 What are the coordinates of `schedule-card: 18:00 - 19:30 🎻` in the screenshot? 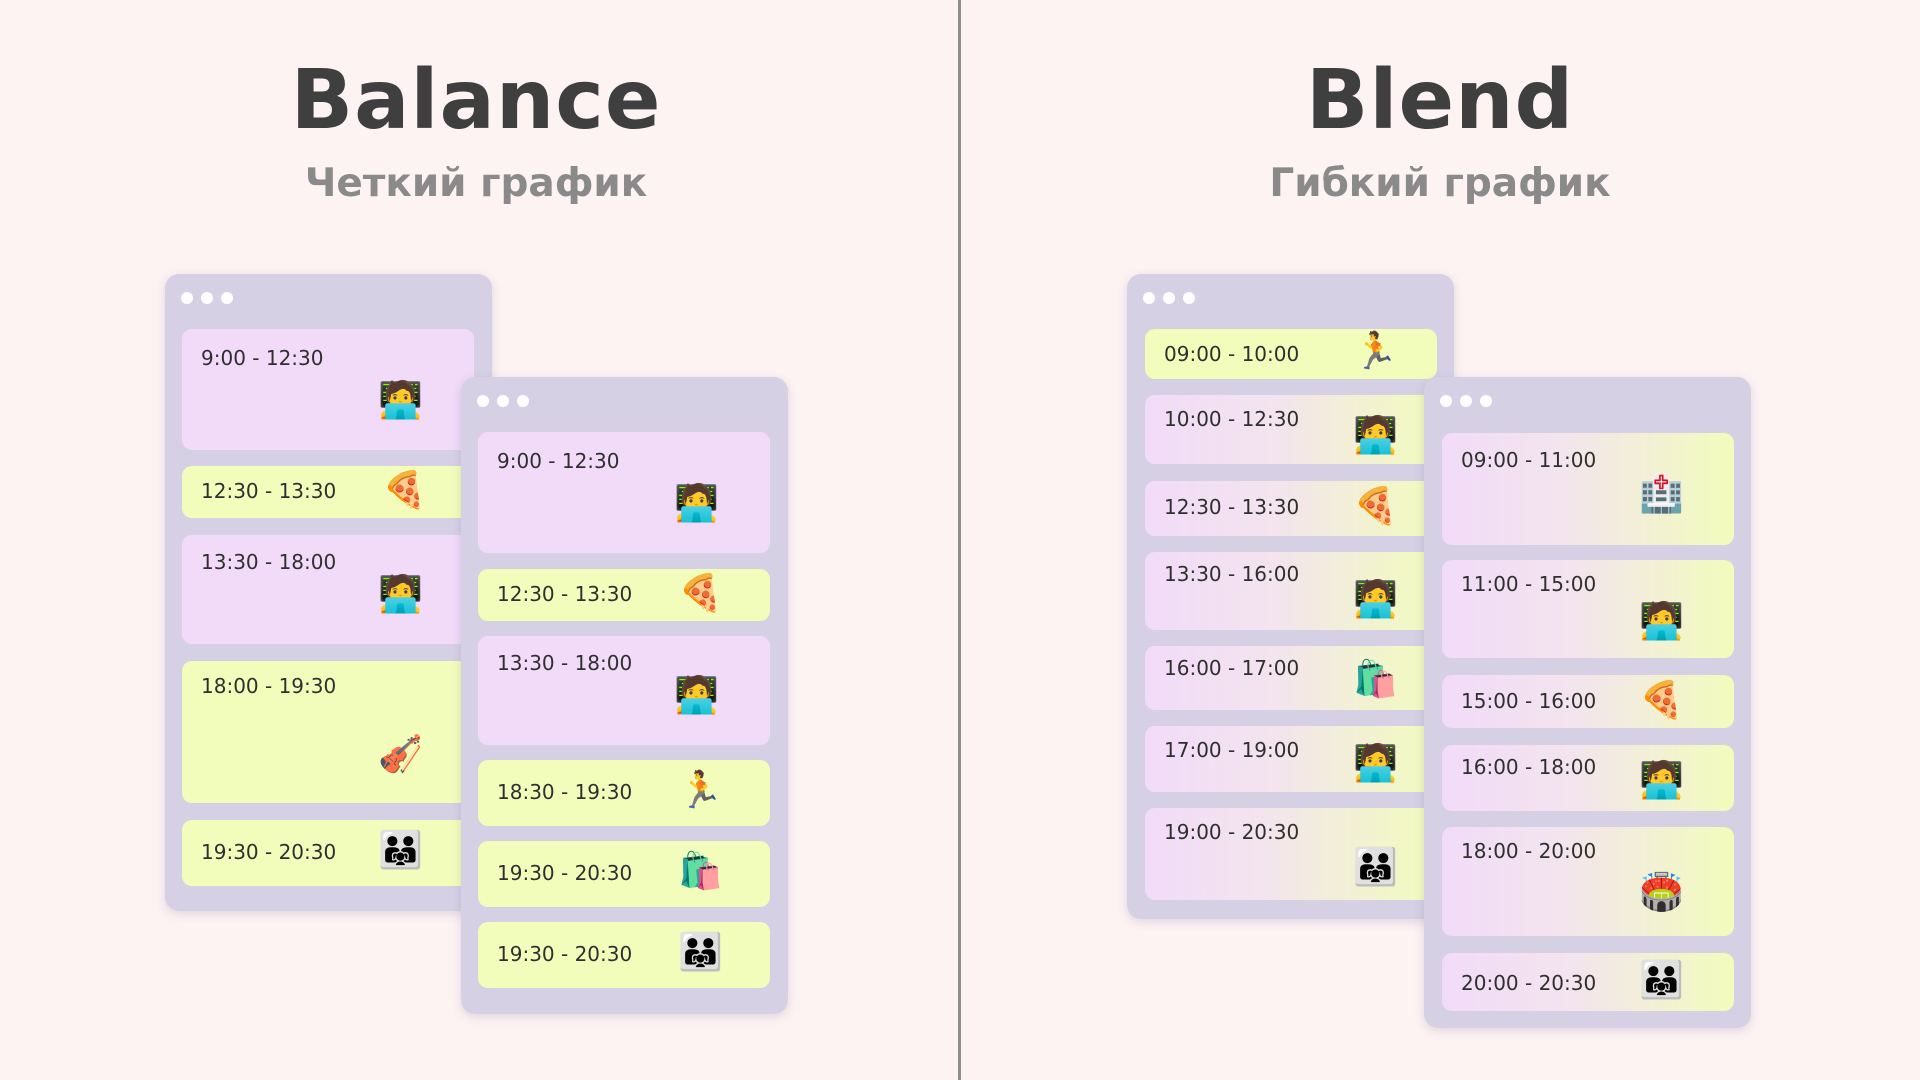 It's located at (328, 732).